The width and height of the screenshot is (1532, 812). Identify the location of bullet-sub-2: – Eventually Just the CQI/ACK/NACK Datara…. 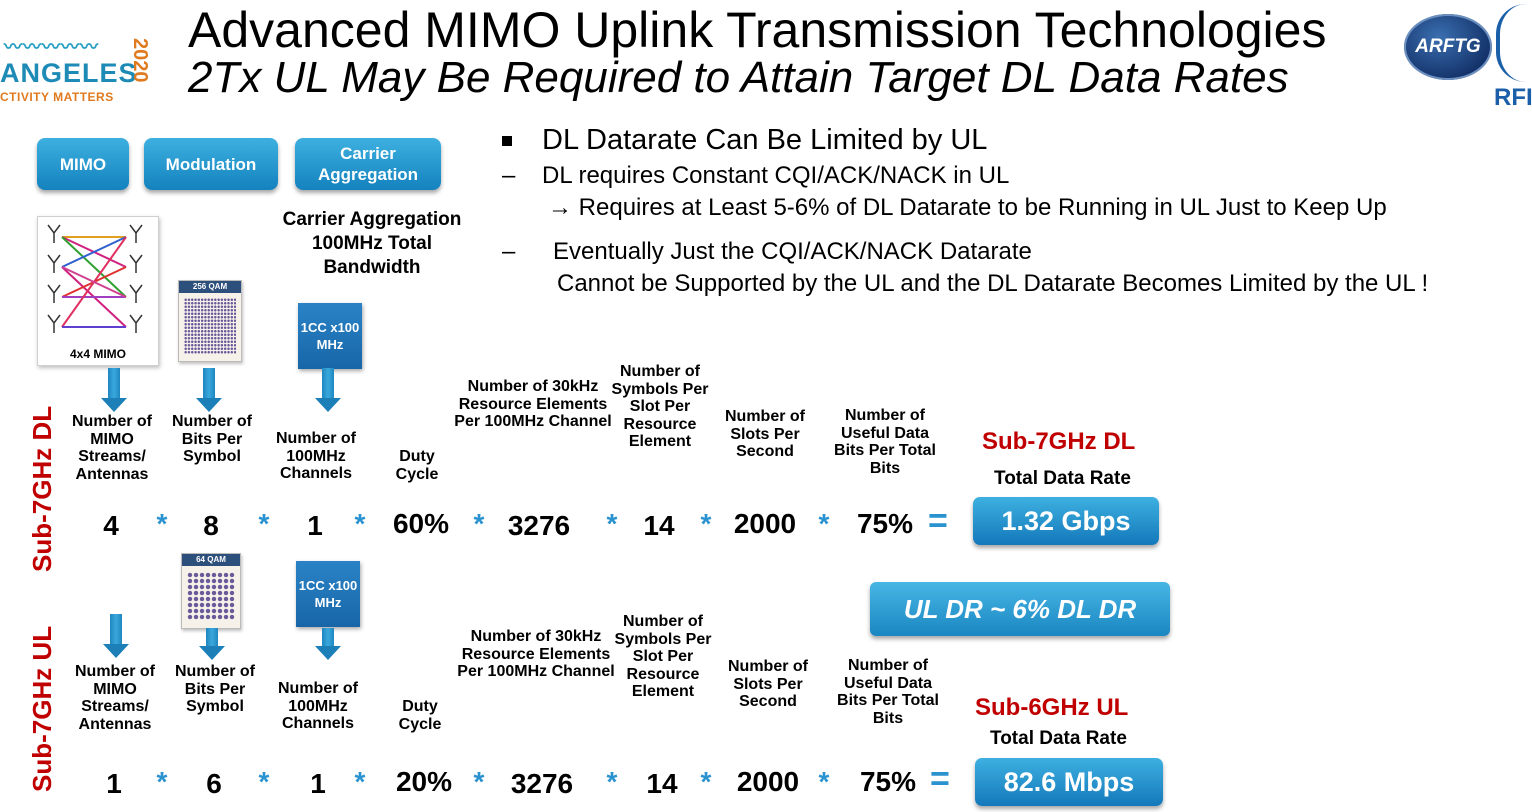
(767, 252).